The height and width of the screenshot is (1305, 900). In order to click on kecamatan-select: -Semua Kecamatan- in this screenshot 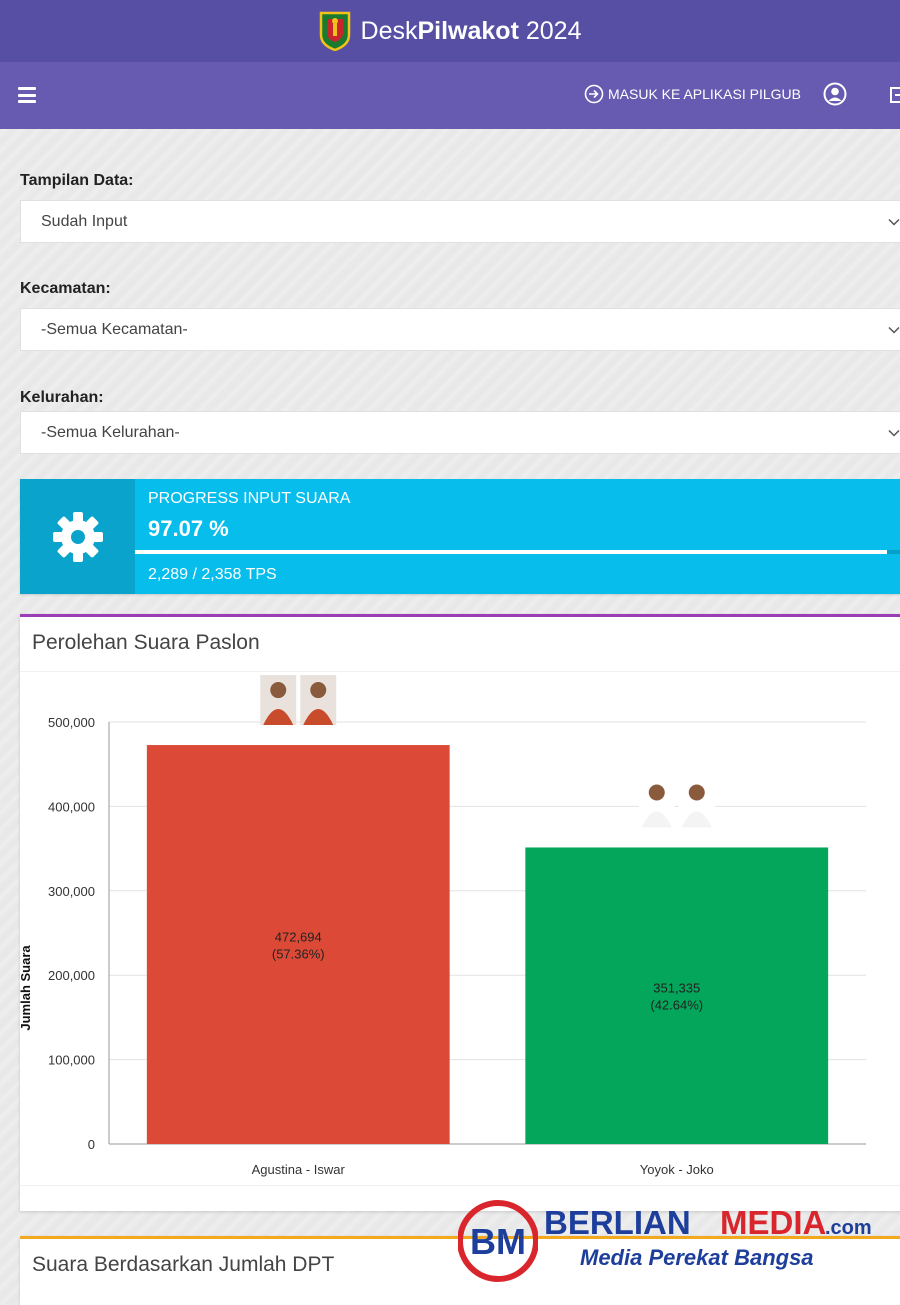, I will do `click(460, 329)`.